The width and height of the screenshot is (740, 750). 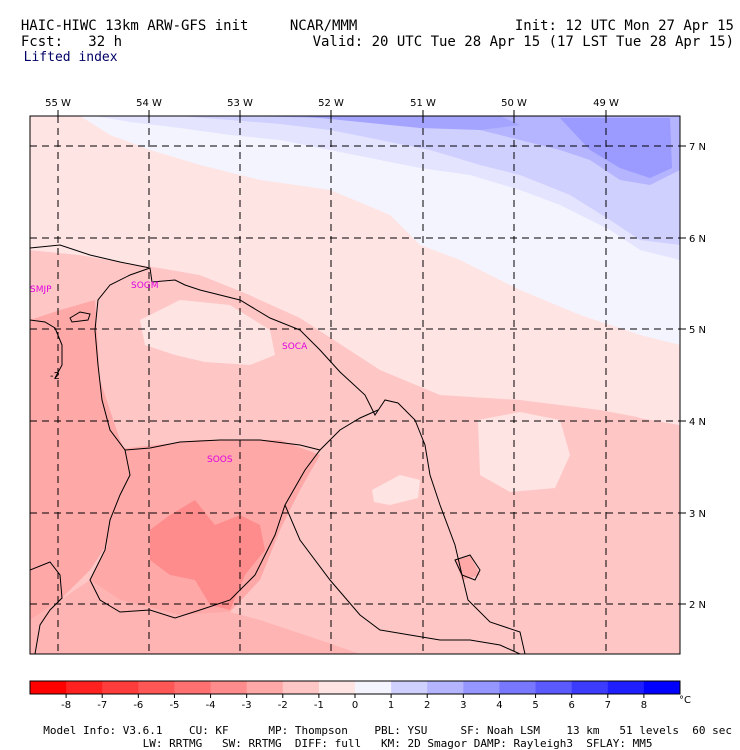 I want to click on colorbar: -8 -7 -6 -5 -4 -3 -2 -1 0 1 2 3 4 5 6 7 8, so click(x=355, y=695).